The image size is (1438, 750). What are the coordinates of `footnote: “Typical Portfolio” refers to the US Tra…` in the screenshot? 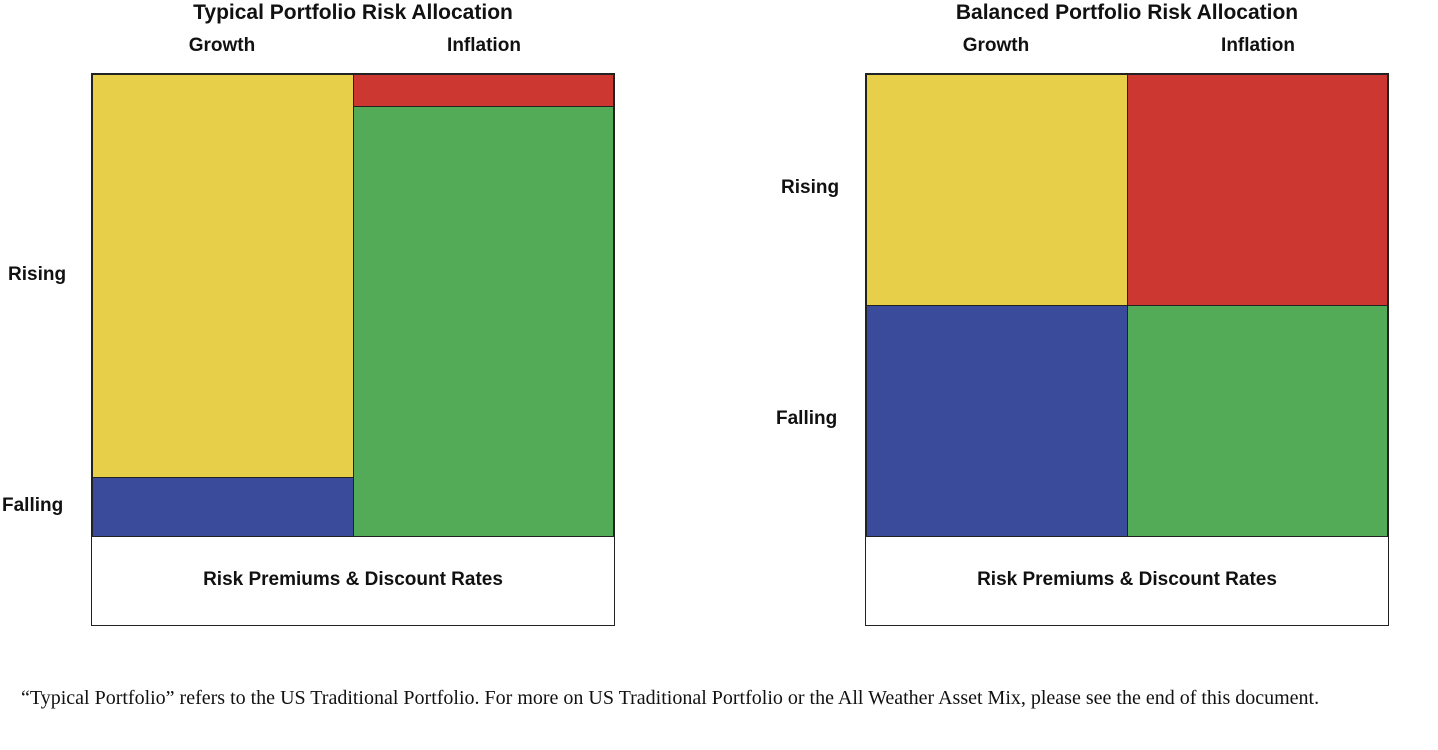 It's located at (670, 698).